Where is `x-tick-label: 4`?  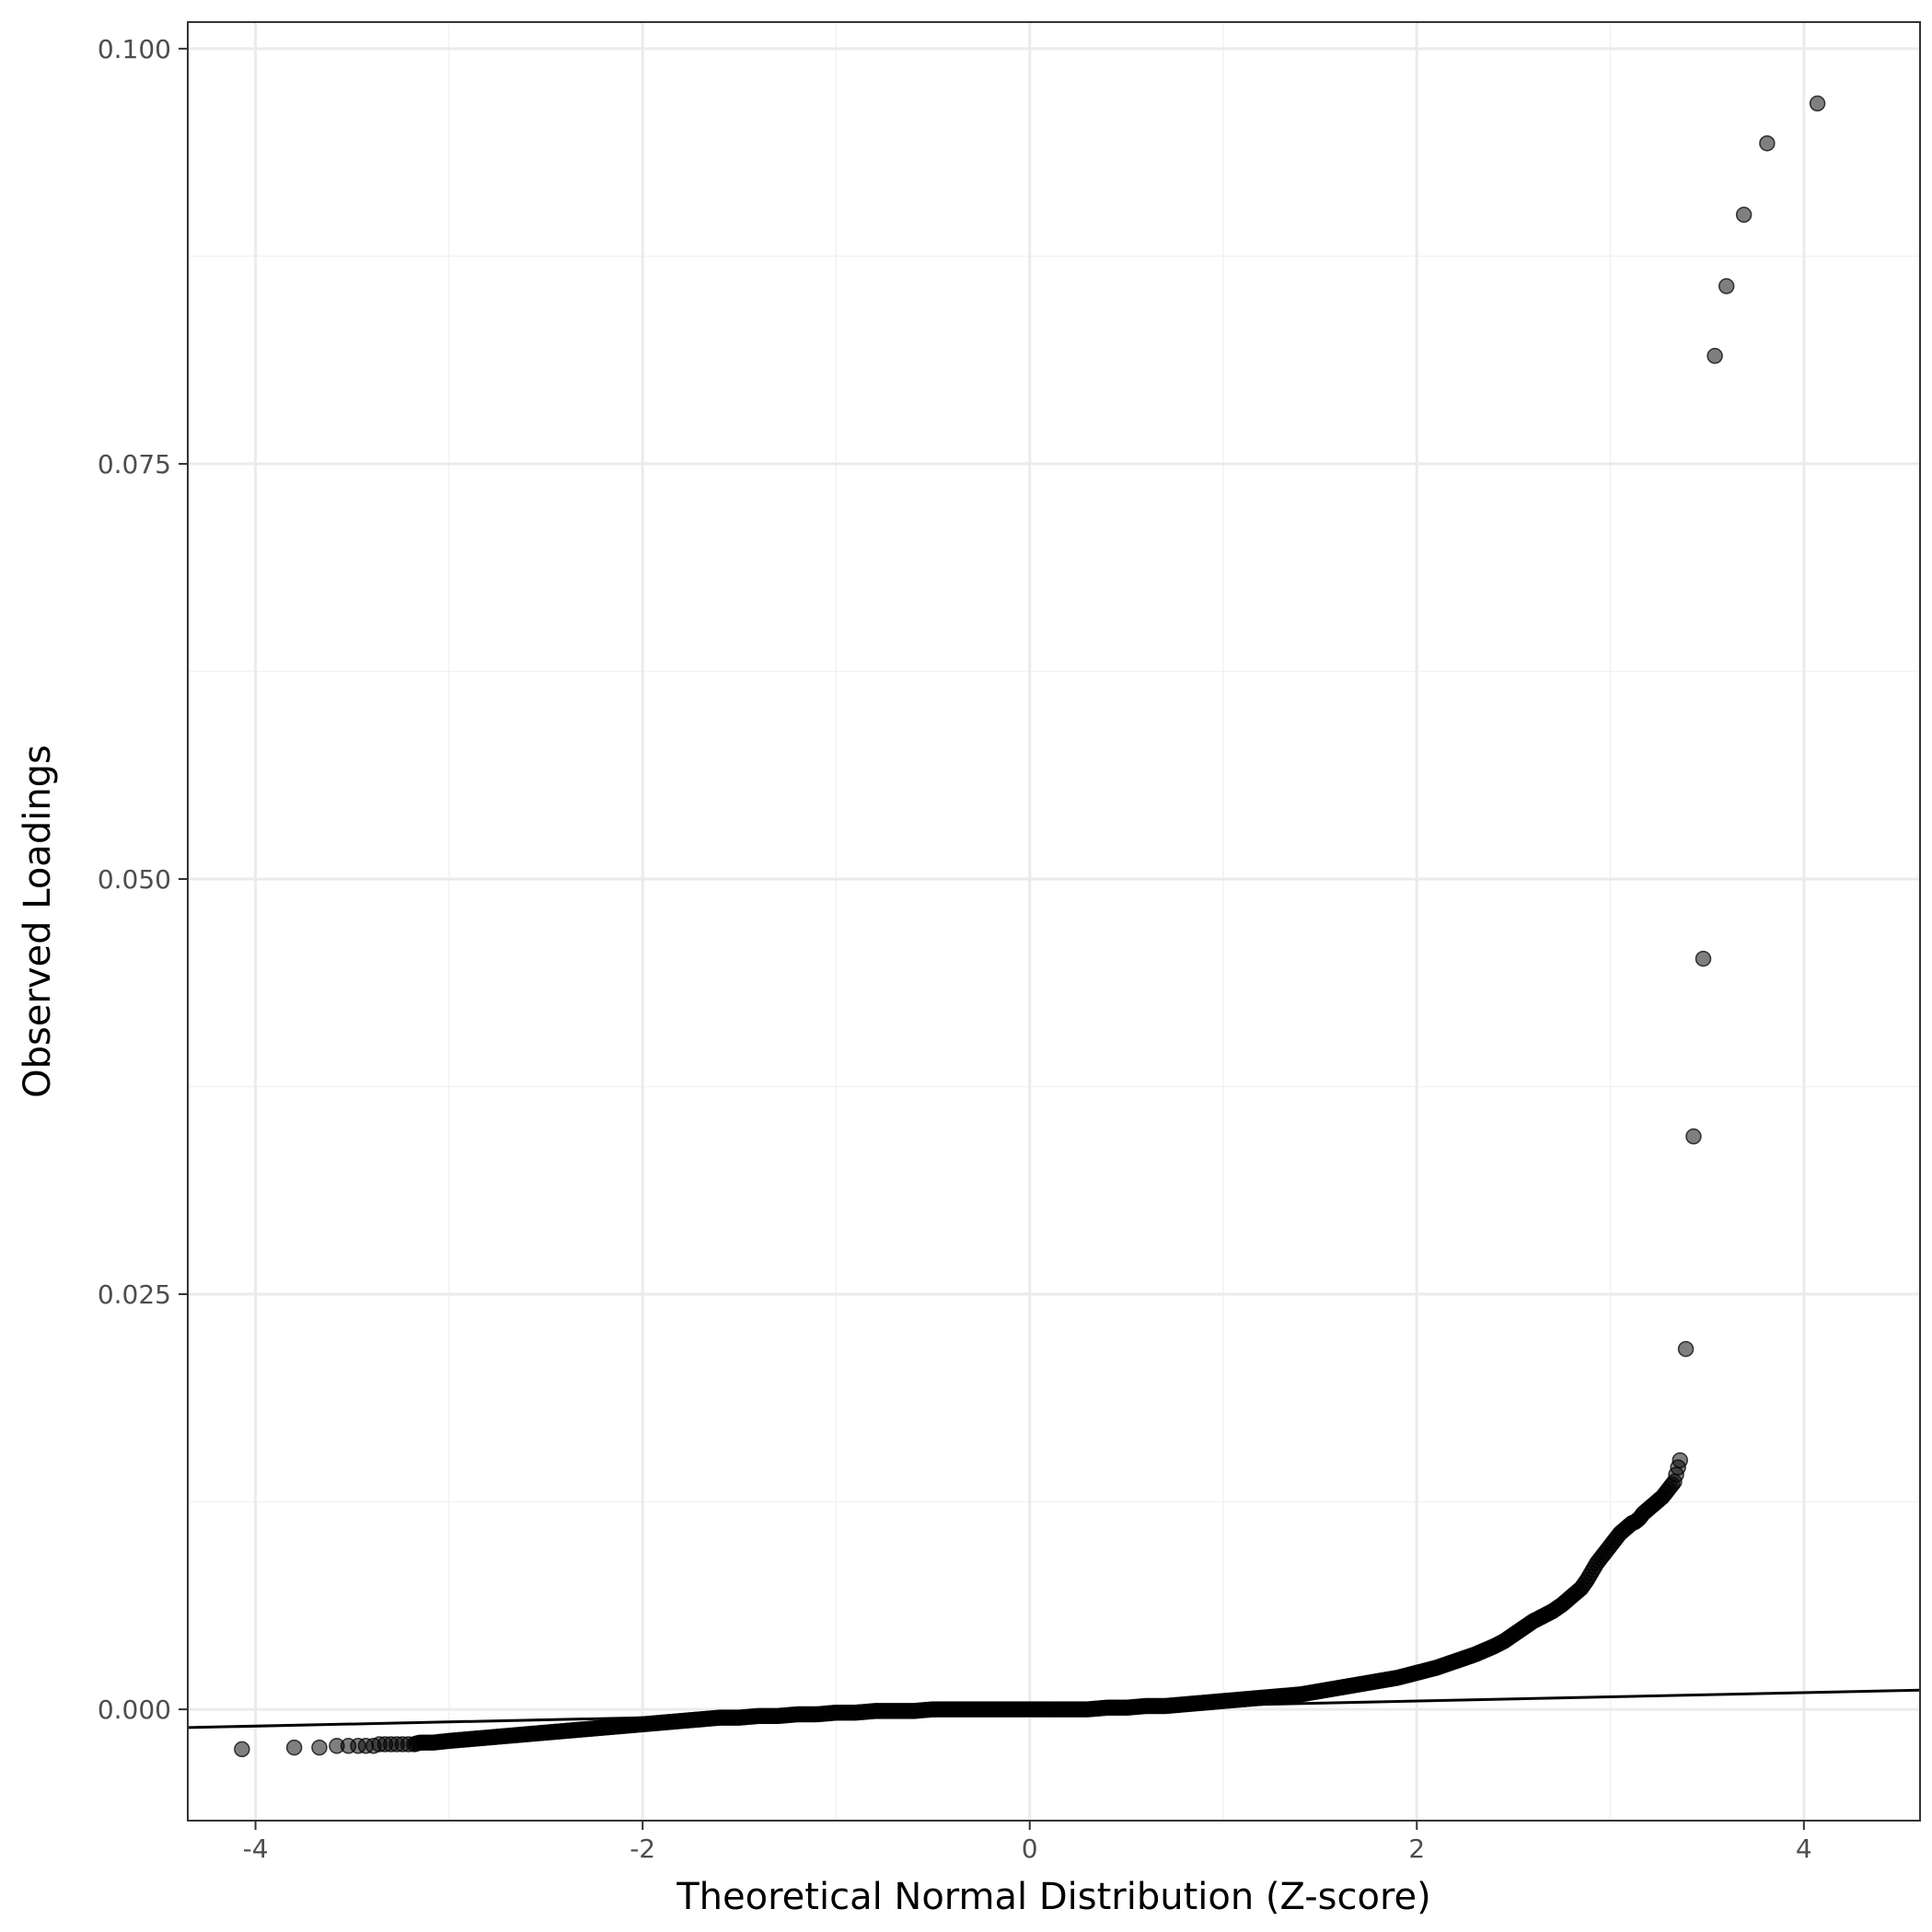
x-tick-label: 4 is located at coordinates (1804, 1849).